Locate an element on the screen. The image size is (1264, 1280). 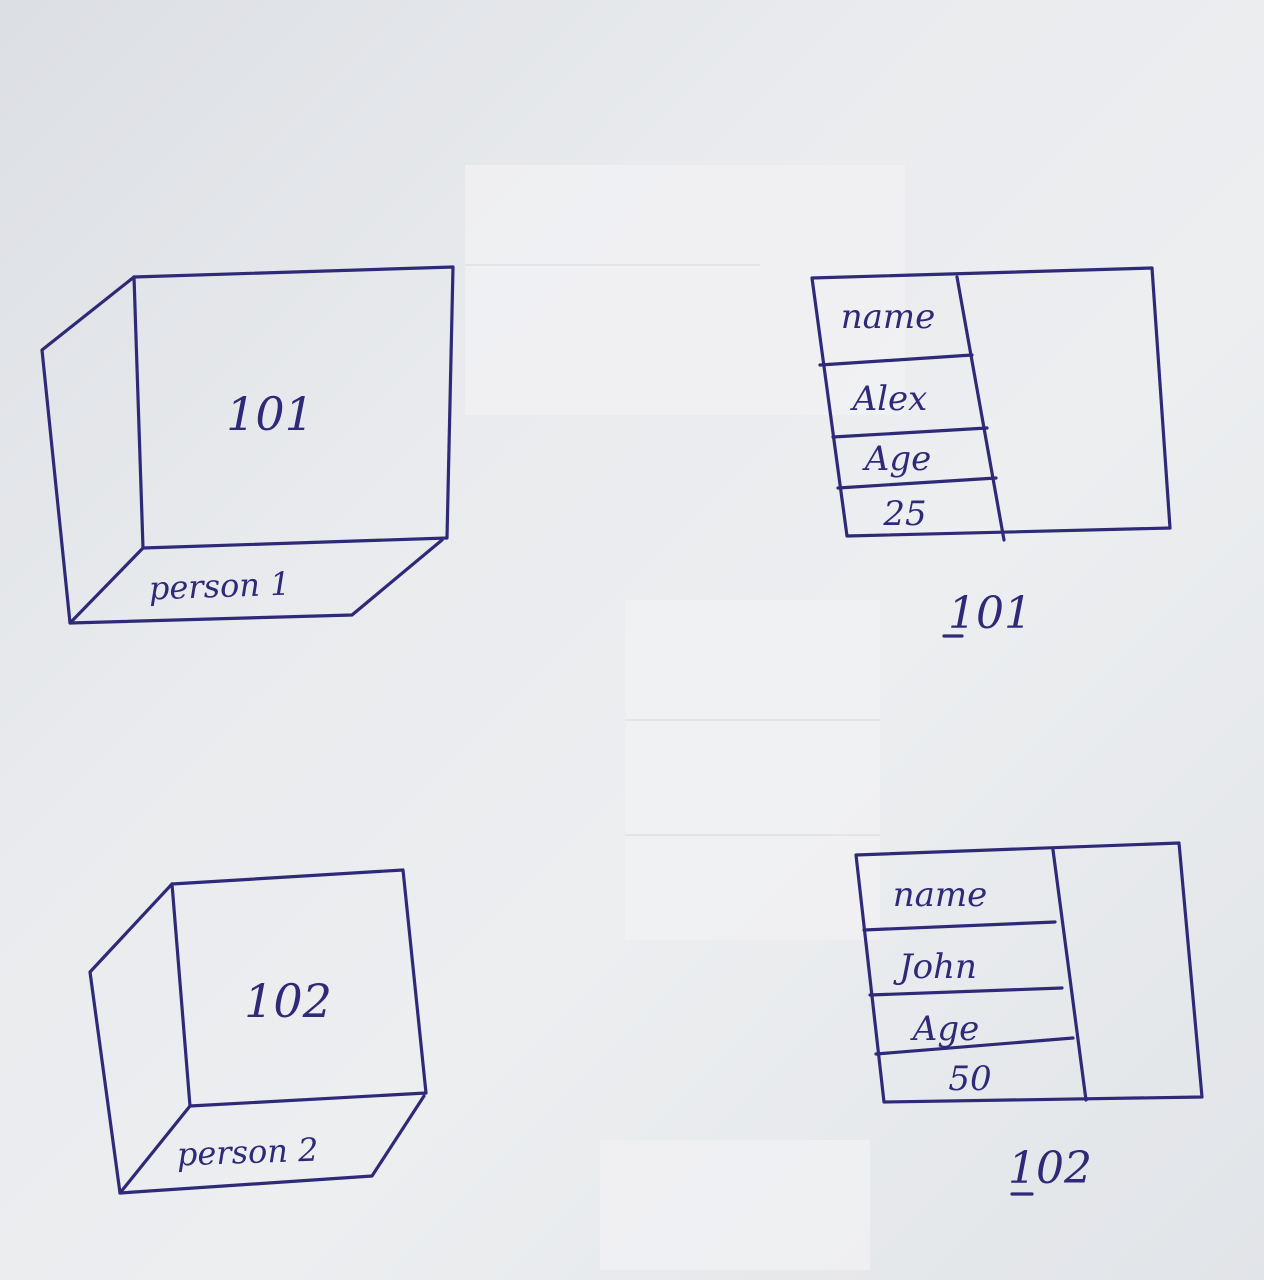
reference-box-id: 102 is located at coordinates (288, 1001).